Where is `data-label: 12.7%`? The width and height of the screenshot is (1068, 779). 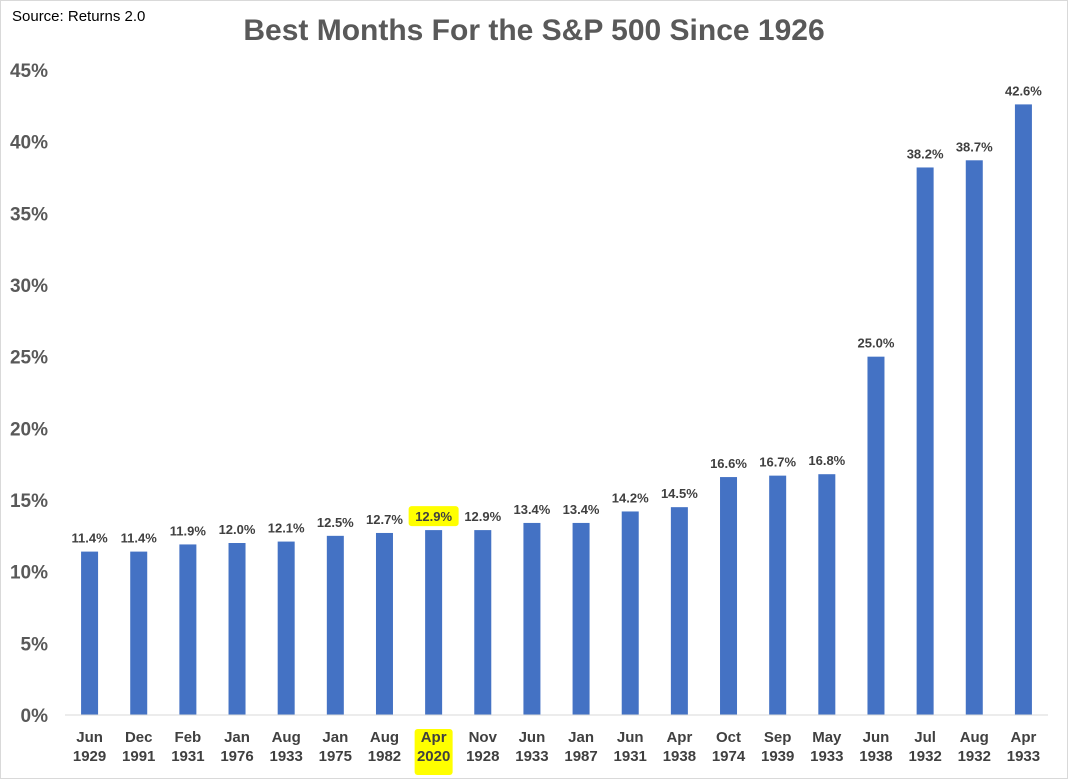 data-label: 12.7% is located at coordinates (384, 519).